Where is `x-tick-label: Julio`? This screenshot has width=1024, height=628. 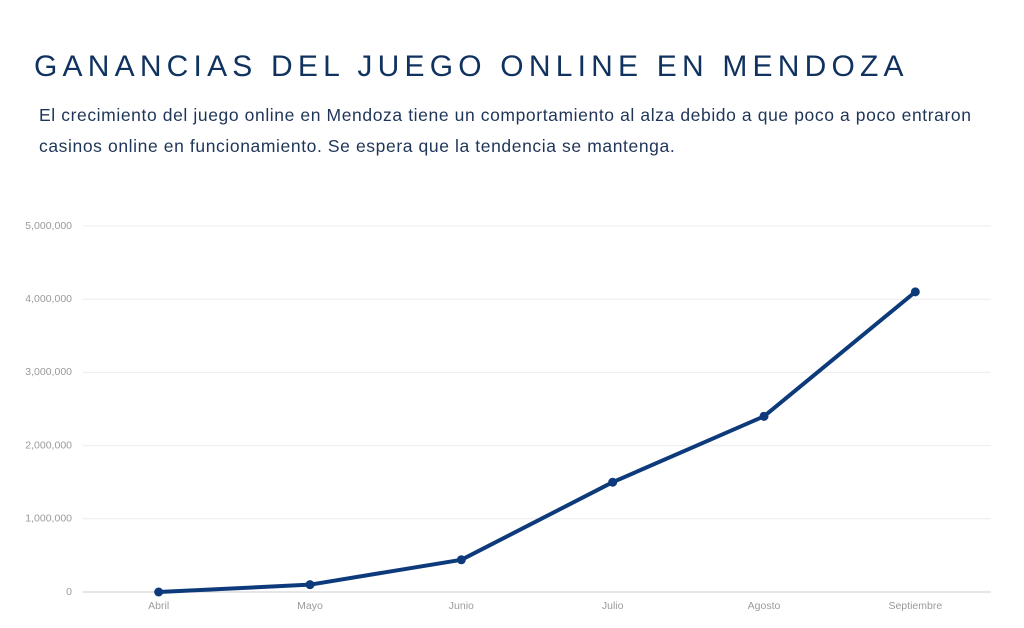
x-tick-label: Julio is located at coordinates (613, 606).